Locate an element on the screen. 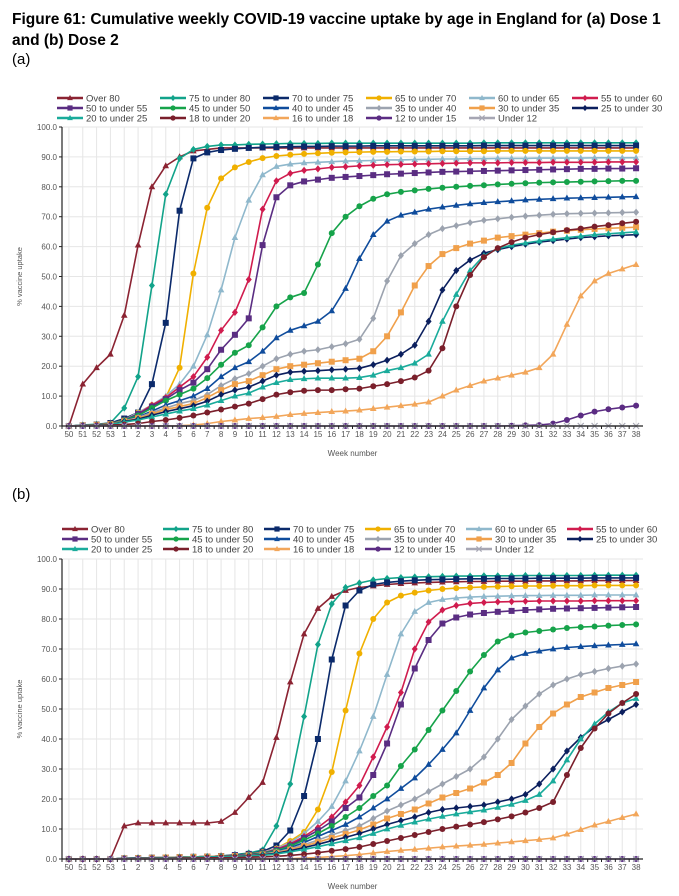  x-tick-label: 36 is located at coordinates (608, 867).